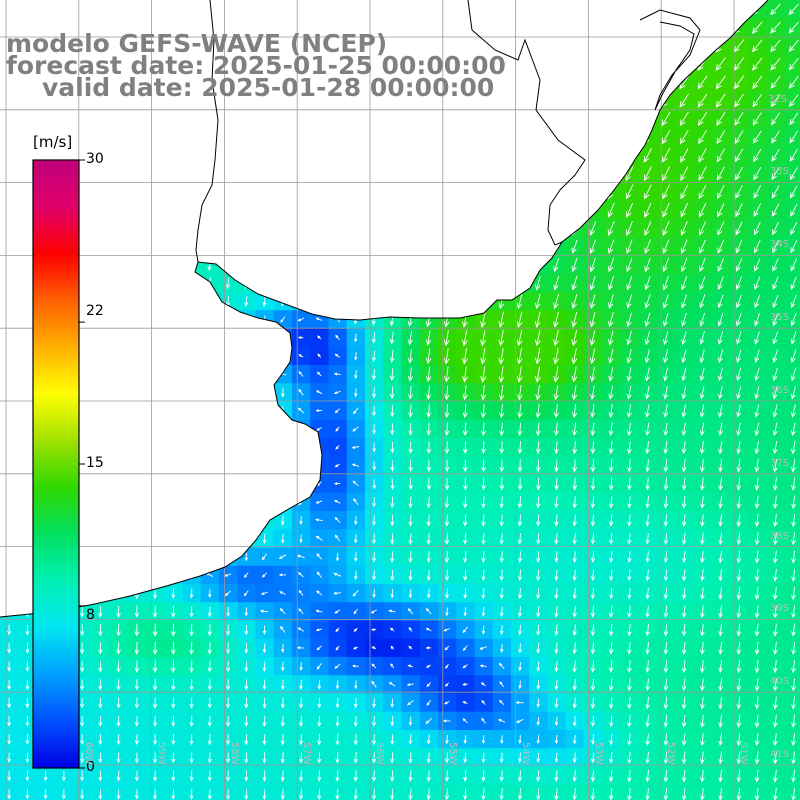 The width and height of the screenshot is (800, 800). I want to click on colorbar, so click(56, 464).